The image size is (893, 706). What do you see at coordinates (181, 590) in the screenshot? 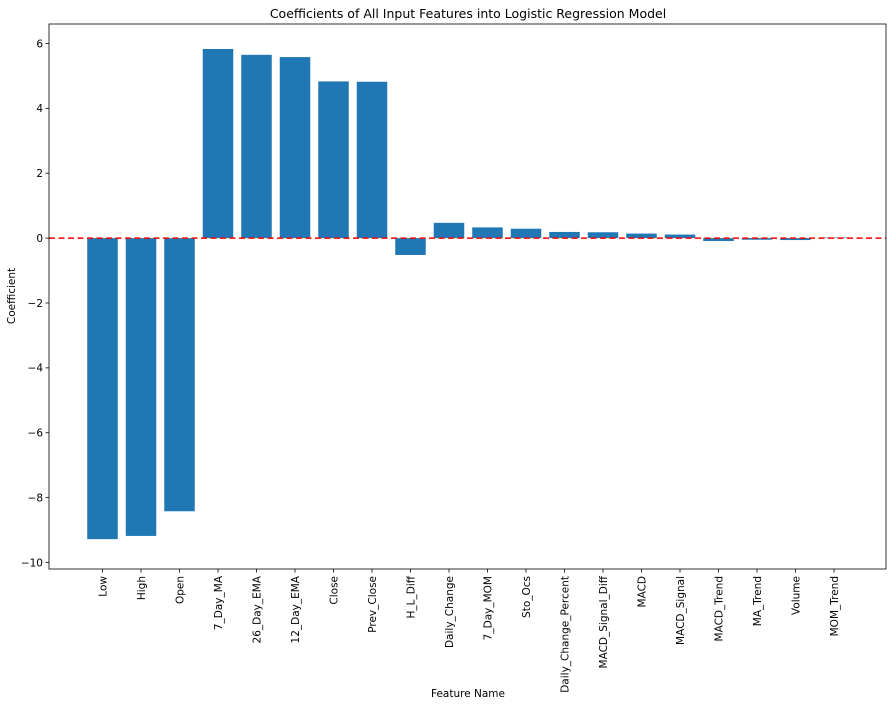
I see `x-tick-label: Open` at bounding box center [181, 590].